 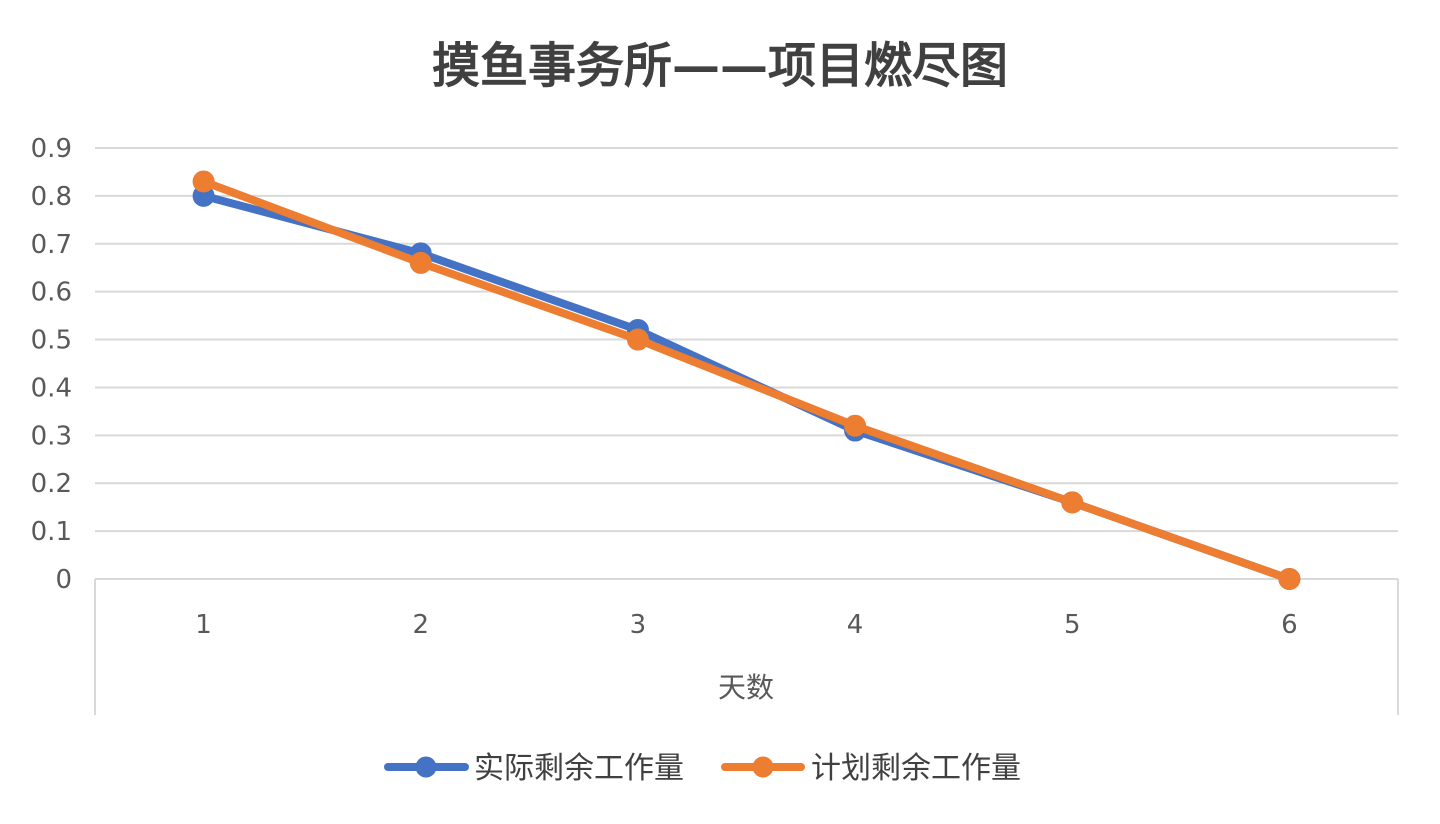 What do you see at coordinates (720, 66) in the screenshot?
I see `chart-title: 摸鱼事务所——项目燃尽图` at bounding box center [720, 66].